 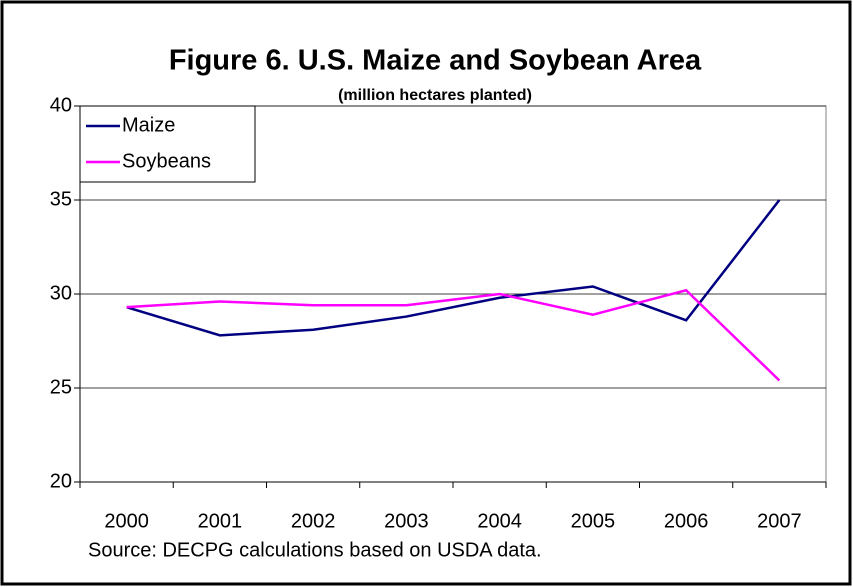 I want to click on y-tick-label: 30, so click(x=61, y=293).